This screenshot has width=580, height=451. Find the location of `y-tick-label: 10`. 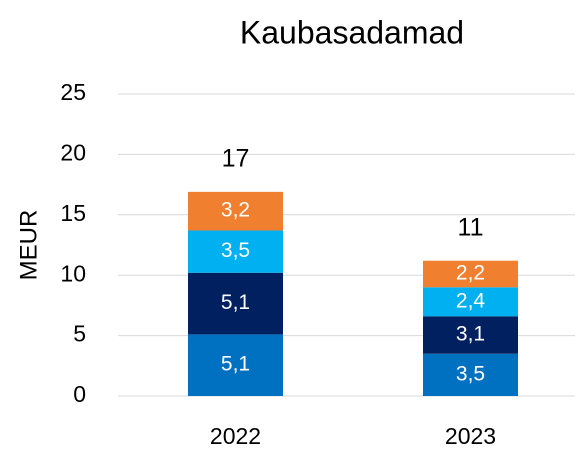

y-tick-label: 10 is located at coordinates (73, 273).